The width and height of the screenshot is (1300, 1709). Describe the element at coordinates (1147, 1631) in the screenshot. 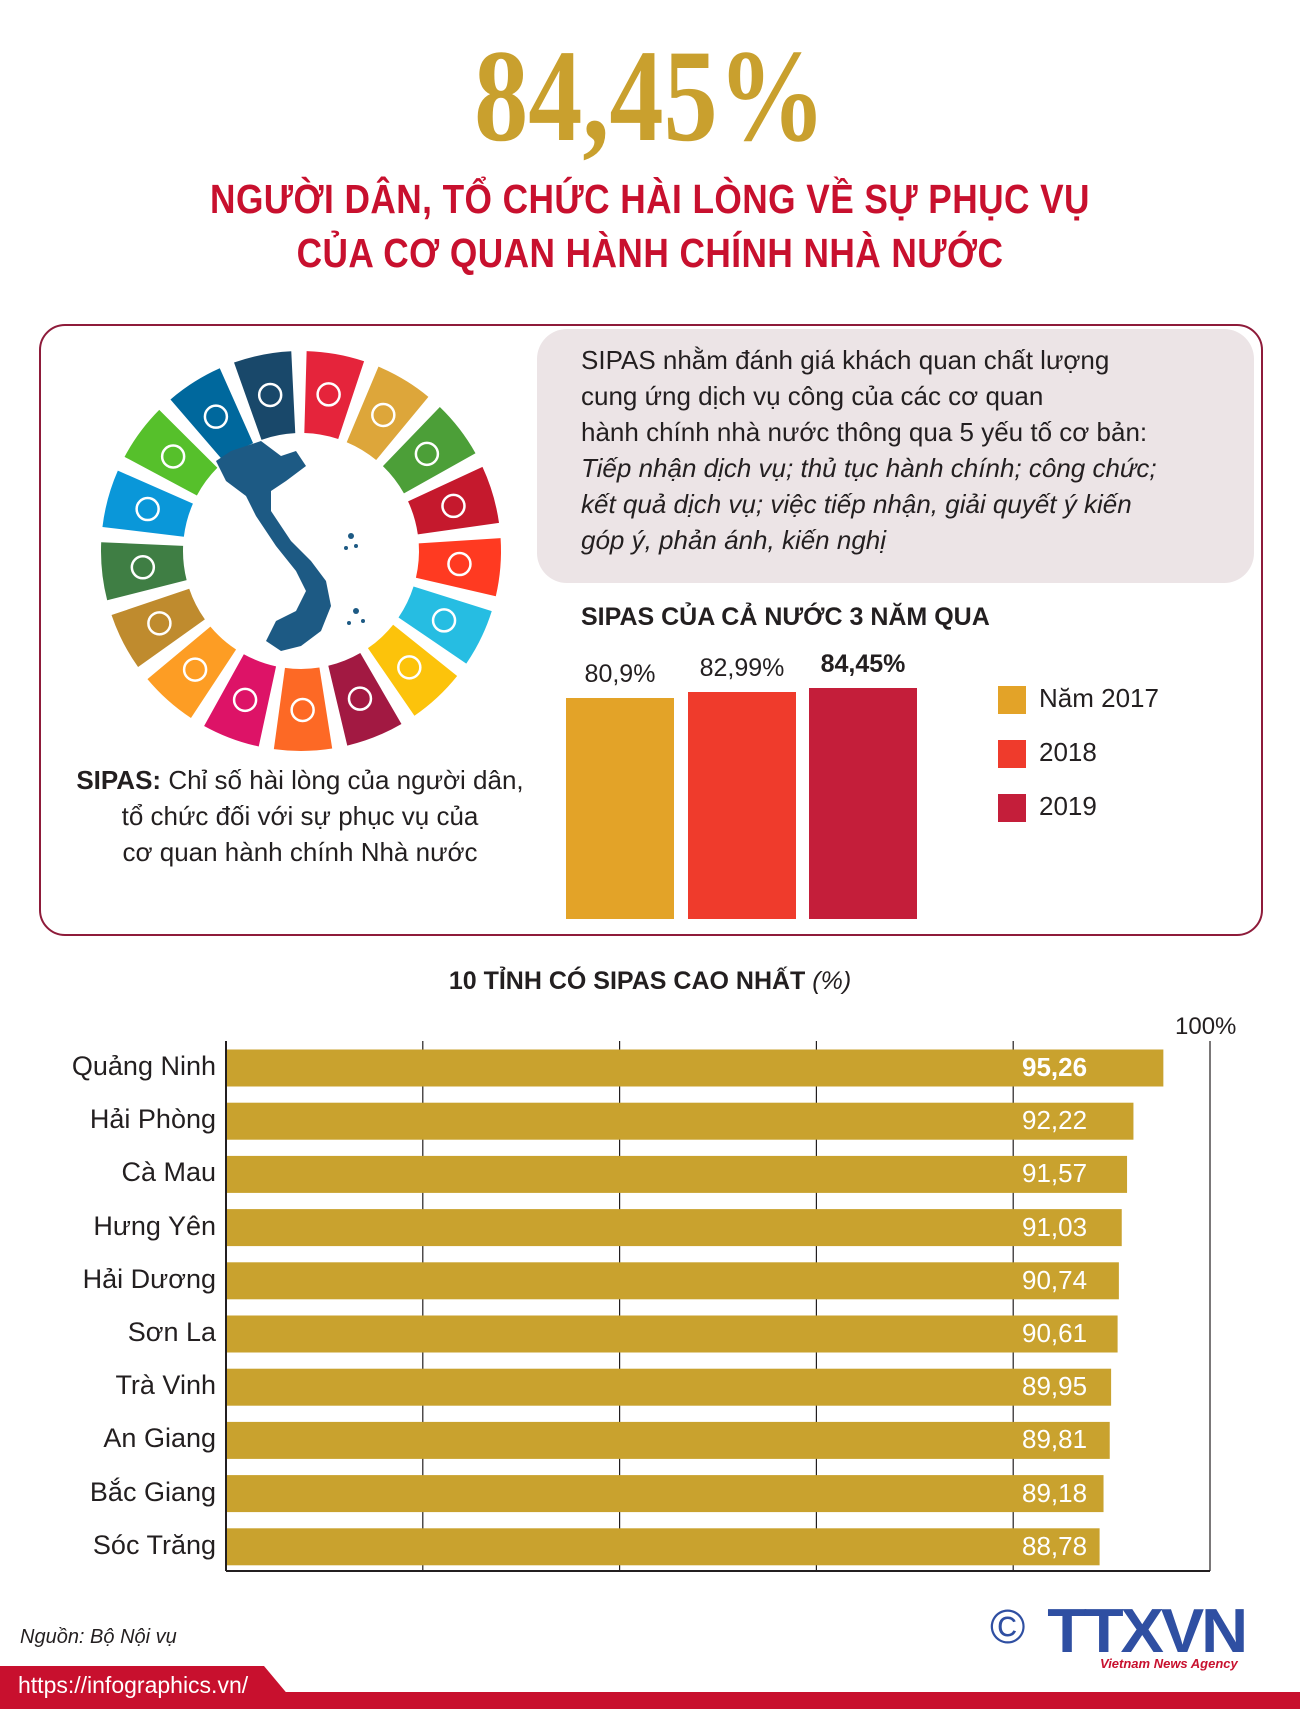

I see `logo-text: TTXVN` at that location.